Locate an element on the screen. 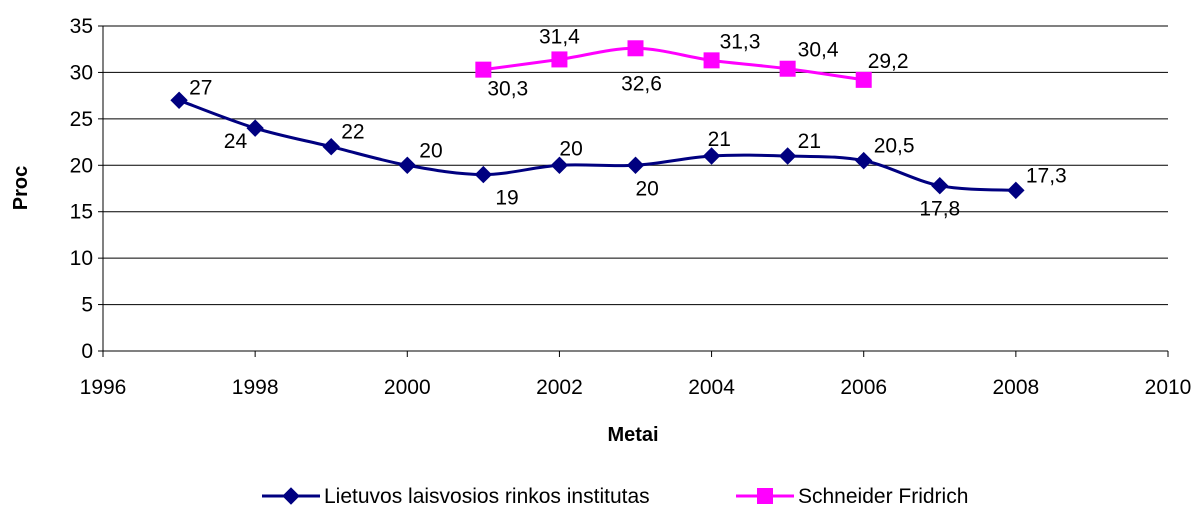 Image resolution: width=1200 pixels, height=513 pixels. series-line is located at coordinates (597, 145).